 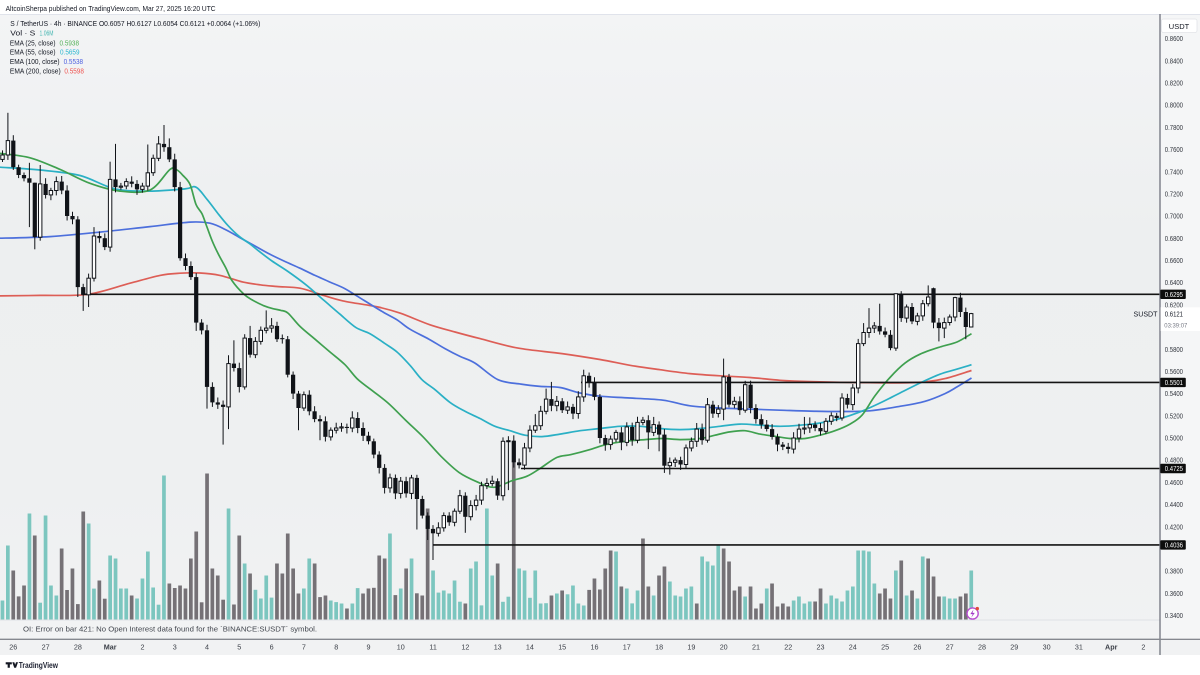 What do you see at coordinates (788, 646) in the screenshot?
I see `svg-text: 22` at bounding box center [788, 646].